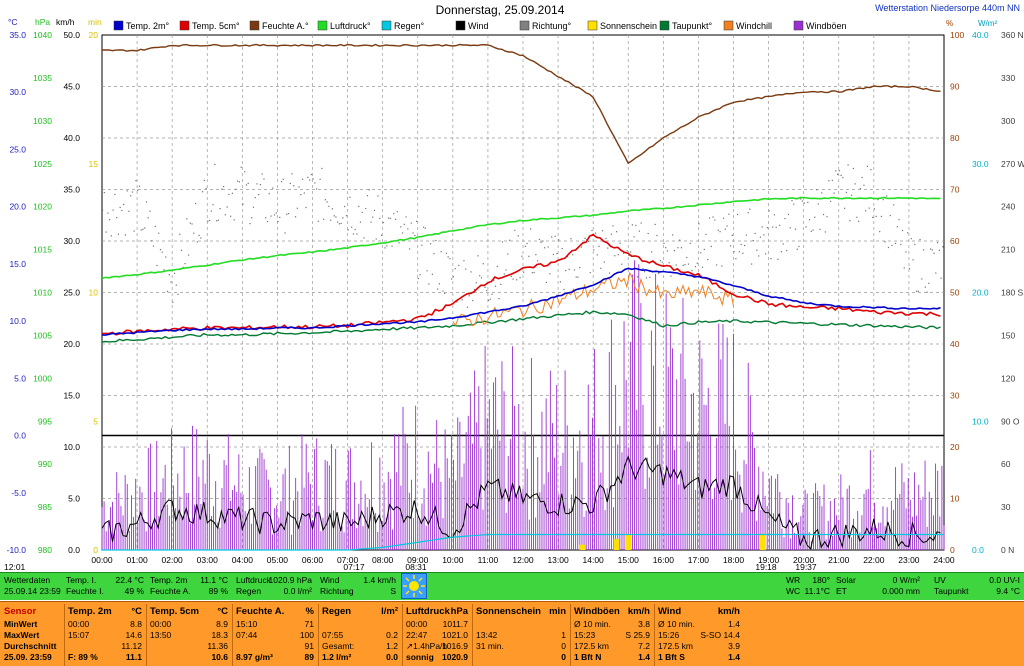 Image resolution: width=1024 pixels, height=666 pixels. Describe the element at coordinates (521, 635) in the screenshot. I see `stats-section: Sonnenschein min 13:42 1 31 min. 0 0` at that location.